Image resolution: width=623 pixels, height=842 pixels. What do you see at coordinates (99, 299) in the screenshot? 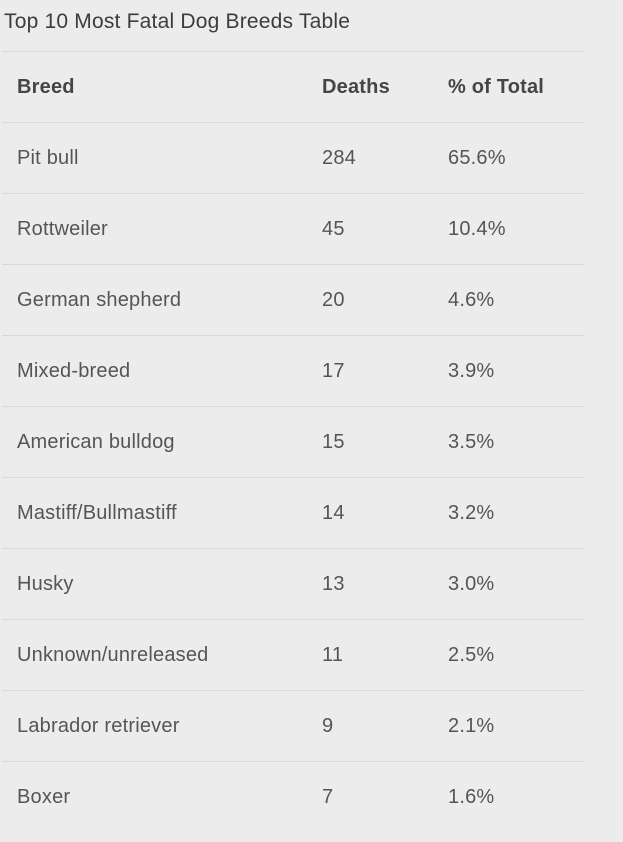
I see `breed-cell: German shepherd` at bounding box center [99, 299].